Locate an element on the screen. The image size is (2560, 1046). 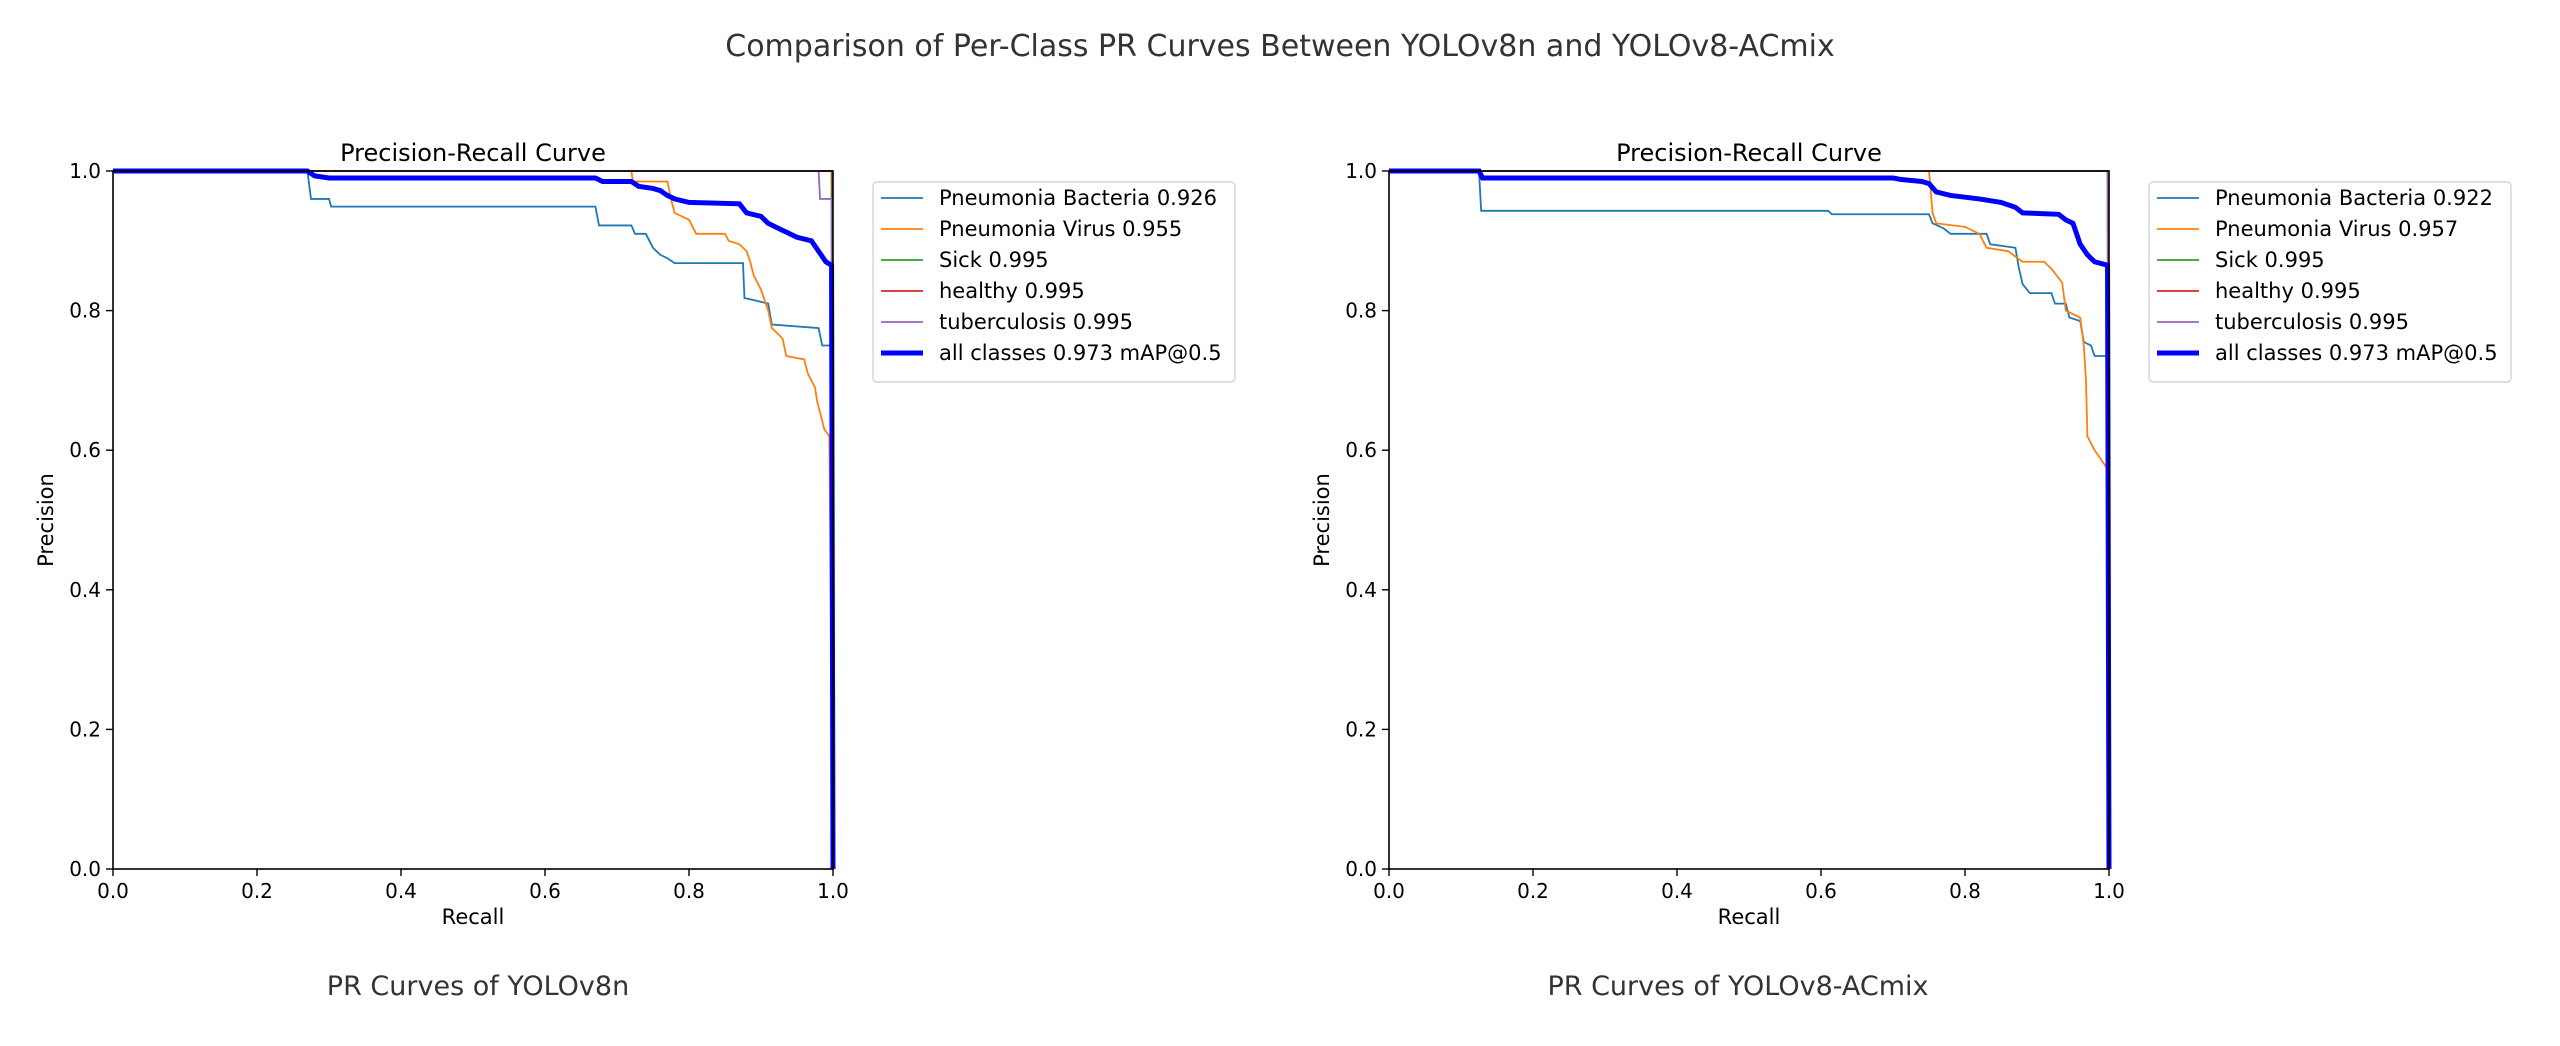
right-y-tick-label: 0.0 is located at coordinates (1361, 869).